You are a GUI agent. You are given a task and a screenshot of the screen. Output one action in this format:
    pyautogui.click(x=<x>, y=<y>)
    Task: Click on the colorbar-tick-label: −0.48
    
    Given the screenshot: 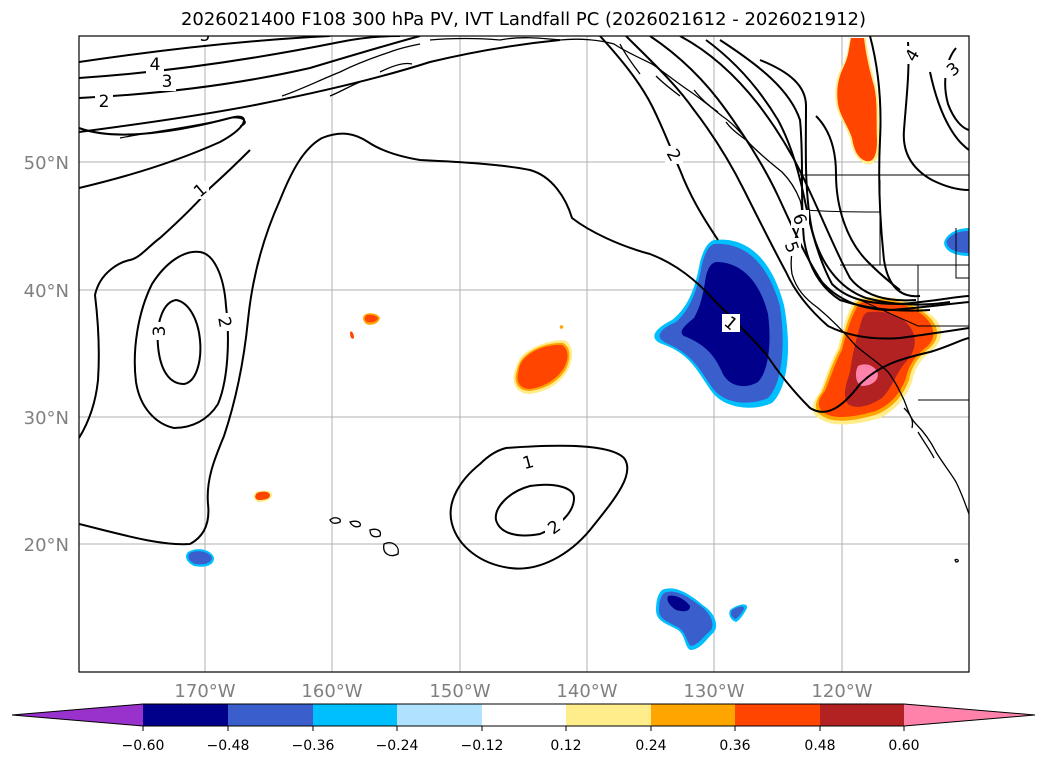 What is the action you would take?
    pyautogui.click(x=228, y=746)
    